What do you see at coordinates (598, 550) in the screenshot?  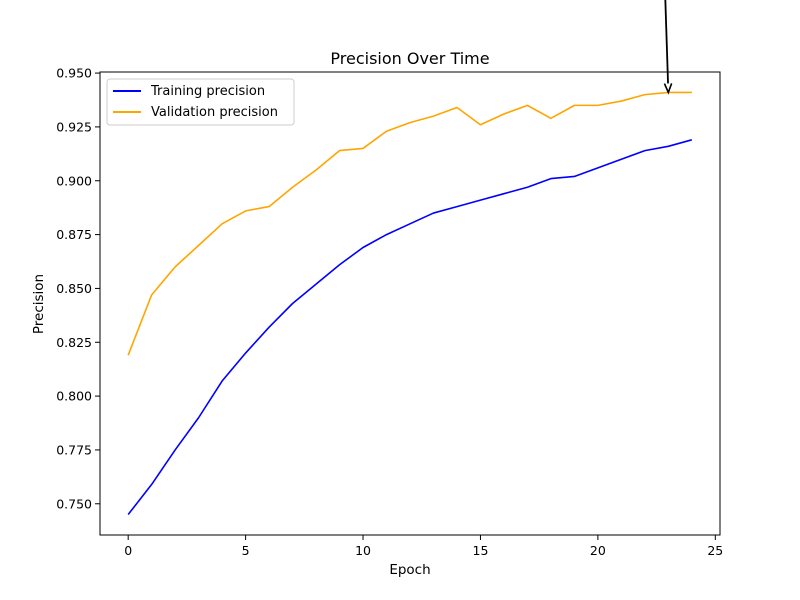 I see `x-tick-label: 20` at bounding box center [598, 550].